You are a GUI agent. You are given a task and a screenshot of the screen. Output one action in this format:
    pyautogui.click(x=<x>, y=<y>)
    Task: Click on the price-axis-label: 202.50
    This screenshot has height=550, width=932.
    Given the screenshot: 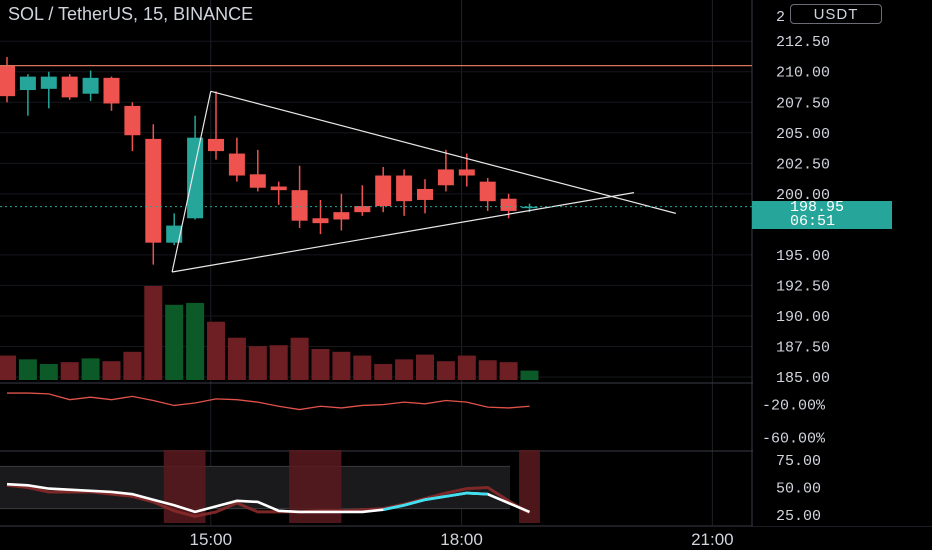 What is the action you would take?
    pyautogui.click(x=803, y=164)
    